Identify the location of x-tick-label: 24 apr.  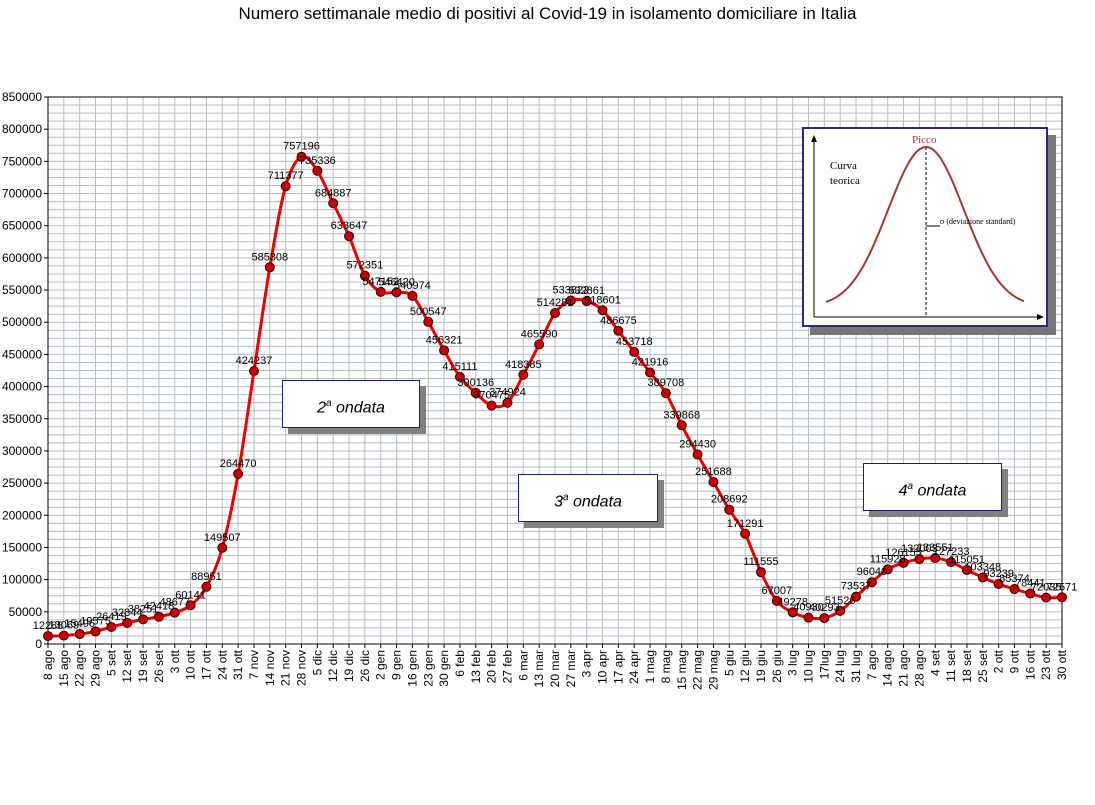
(634, 667).